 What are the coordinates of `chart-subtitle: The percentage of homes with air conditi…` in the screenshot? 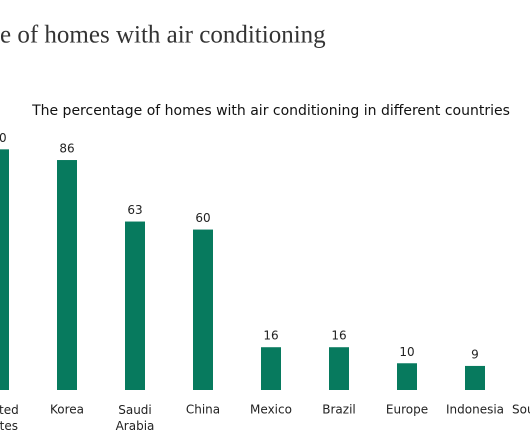 It's located at (270, 111).